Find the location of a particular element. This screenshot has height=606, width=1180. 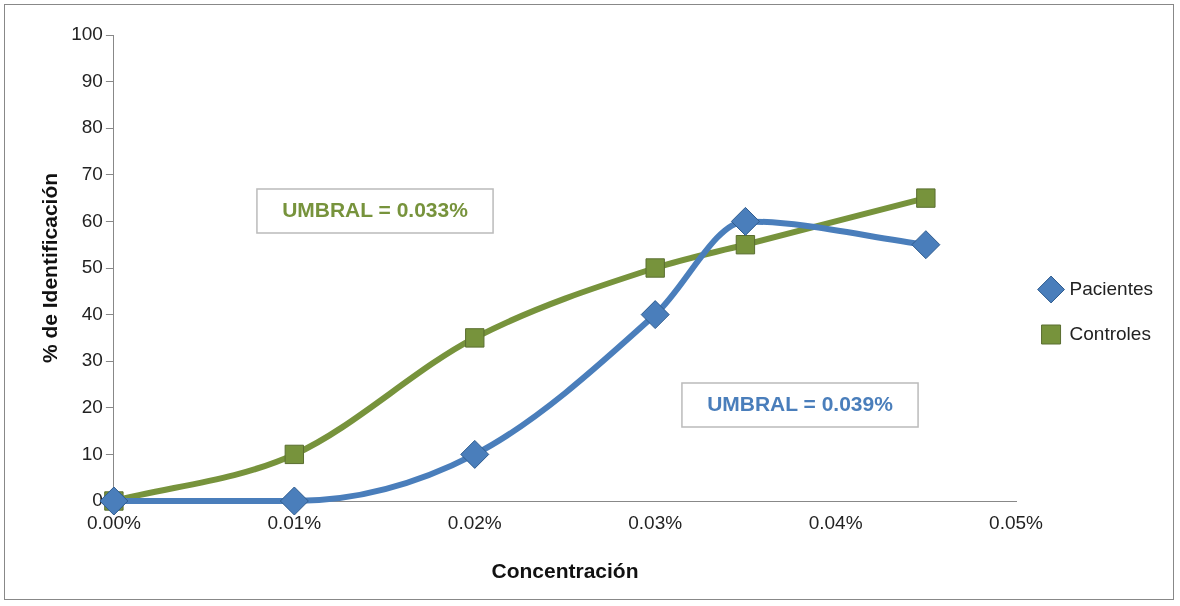

y-tick-label: 80 is located at coordinates (92, 127).